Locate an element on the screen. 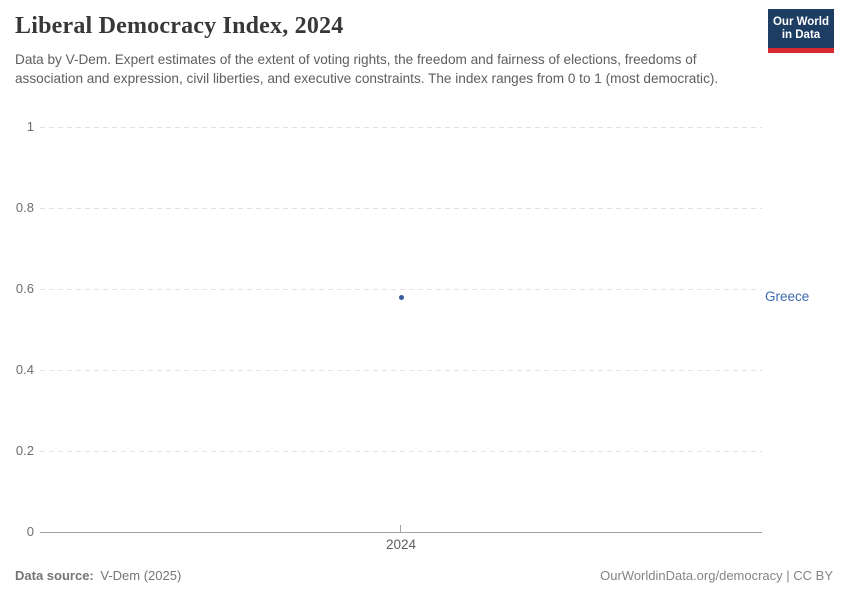 The image size is (850, 600). owid-logo-stripe is located at coordinates (801, 50).